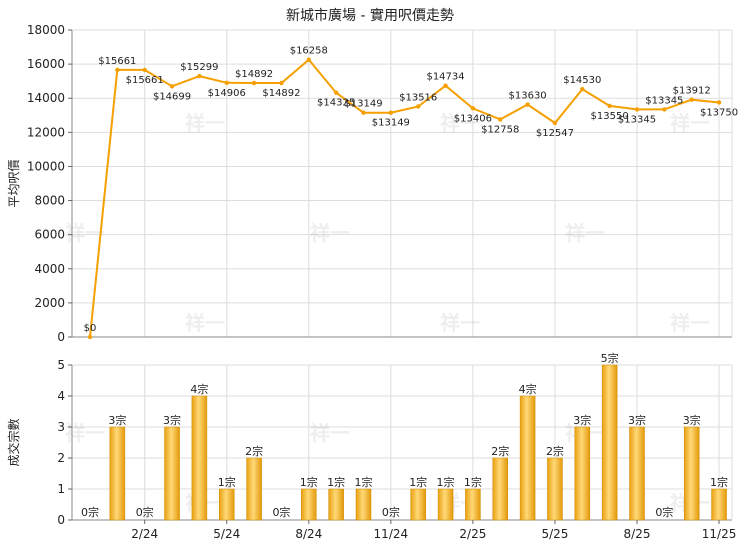 Image resolution: width=740 pixels, height=550 pixels. Describe the element at coordinates (433, 530) in the screenshot. I see `x-tick-labels: 2/24 5/24 8/24 11/24 2/25 5/25 8/25 11/25` at that location.